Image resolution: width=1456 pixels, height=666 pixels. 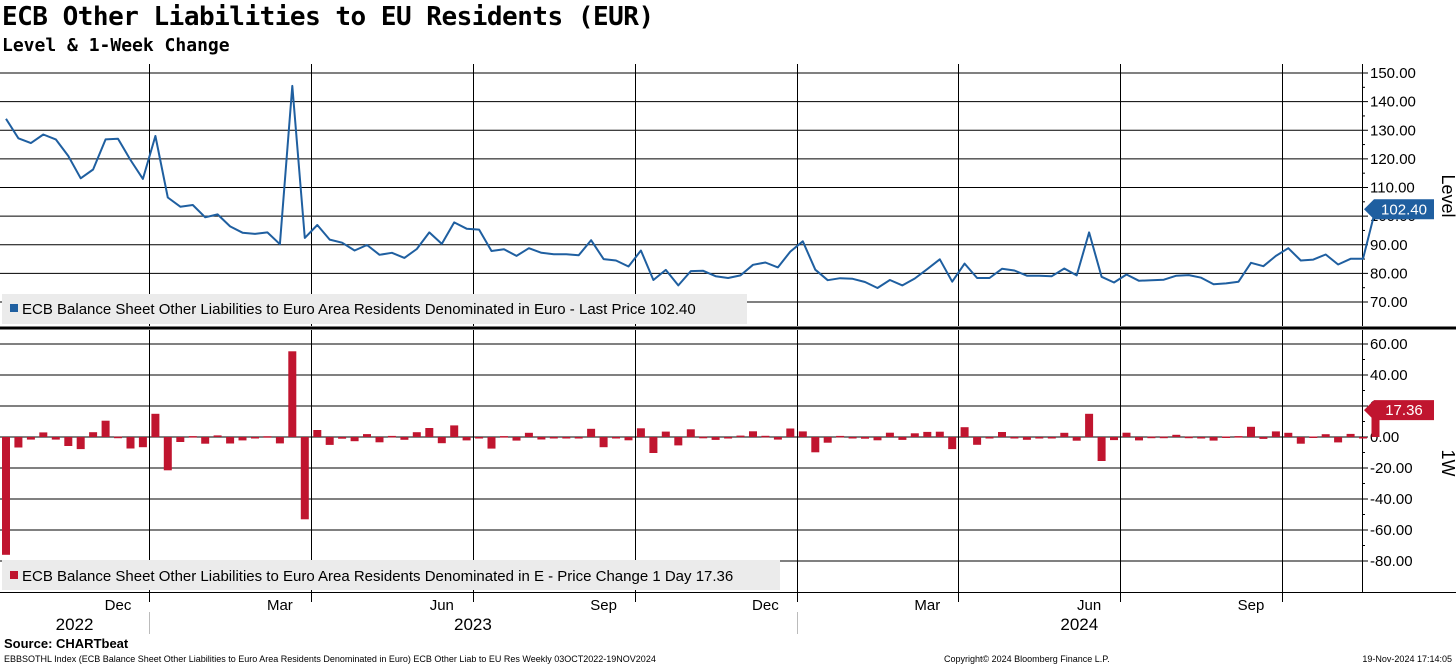 I want to click on level-last-value-badge-shape, so click(x=1399, y=209).